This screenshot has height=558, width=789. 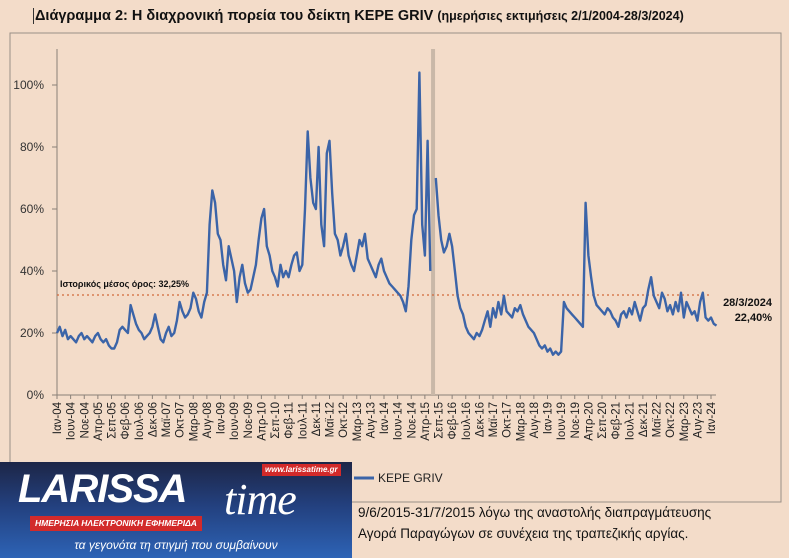 What do you see at coordinates (658, 419) in the screenshot?
I see `x-tick-label: Μαϊ-22` at bounding box center [658, 419].